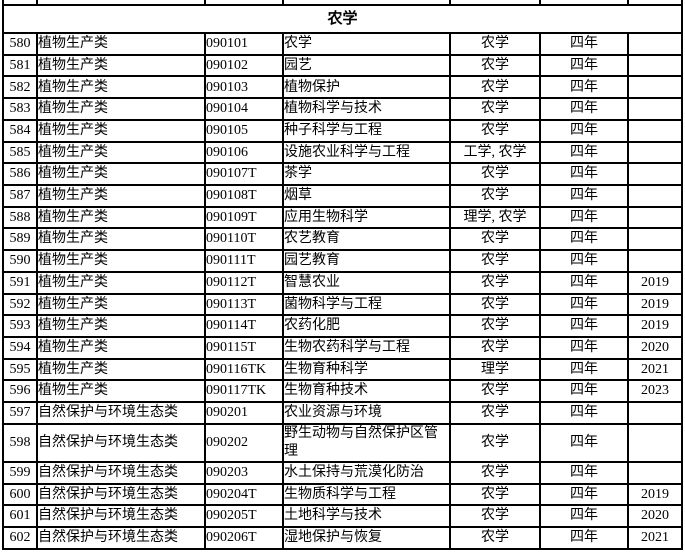  I want to click on row-number-cell: 596, so click(20, 391).